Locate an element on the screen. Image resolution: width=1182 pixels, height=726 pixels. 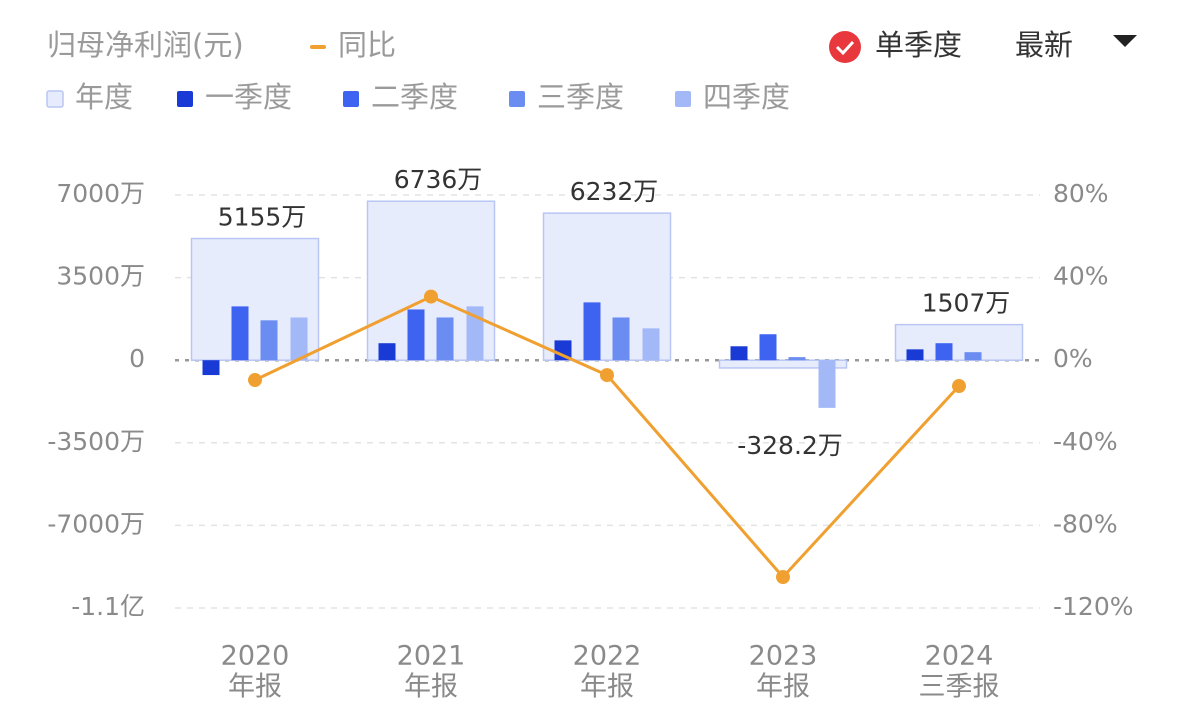
period-dropdown: 最新 is located at coordinates (1076, 45).